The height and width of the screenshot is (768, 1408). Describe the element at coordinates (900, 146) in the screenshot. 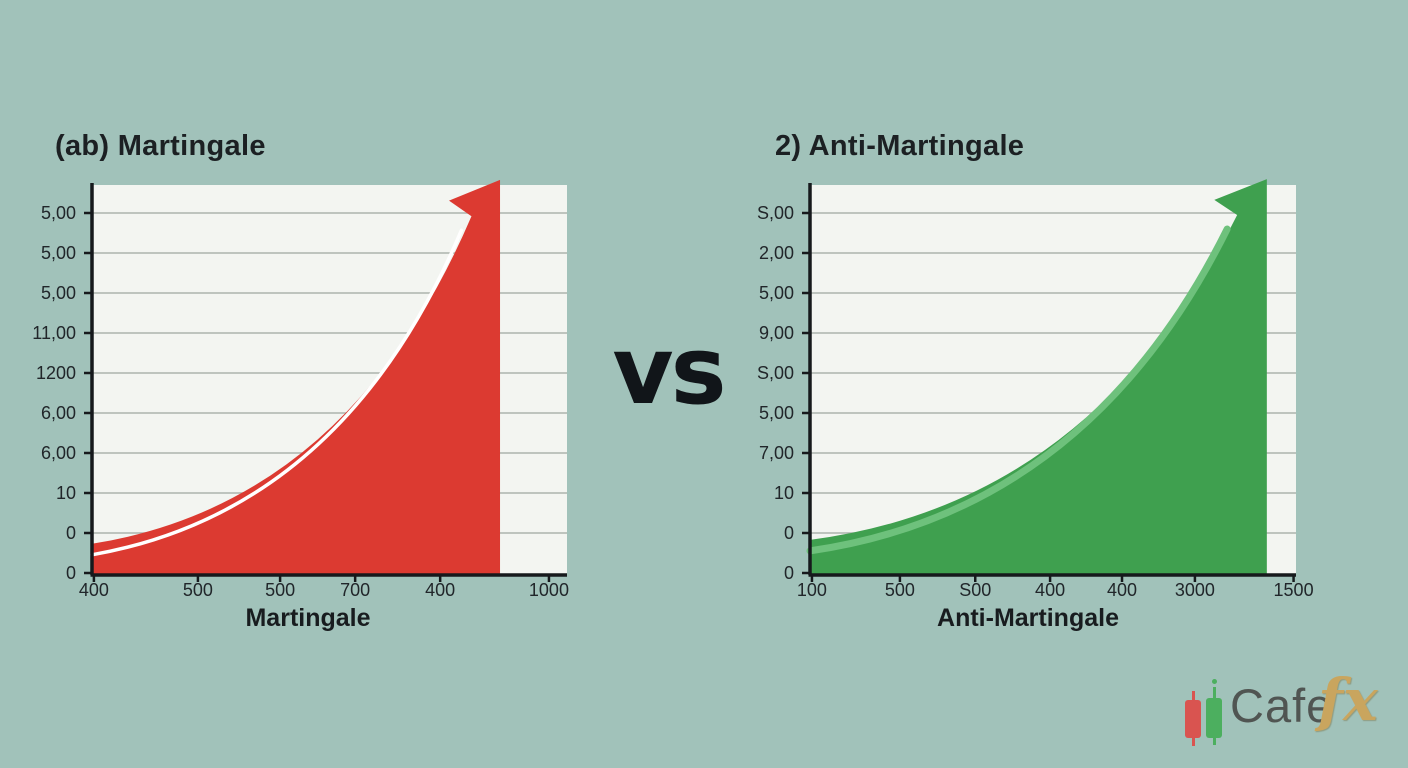

I see `anti-martingale-chart-title: 2) Anti-Martingale` at that location.